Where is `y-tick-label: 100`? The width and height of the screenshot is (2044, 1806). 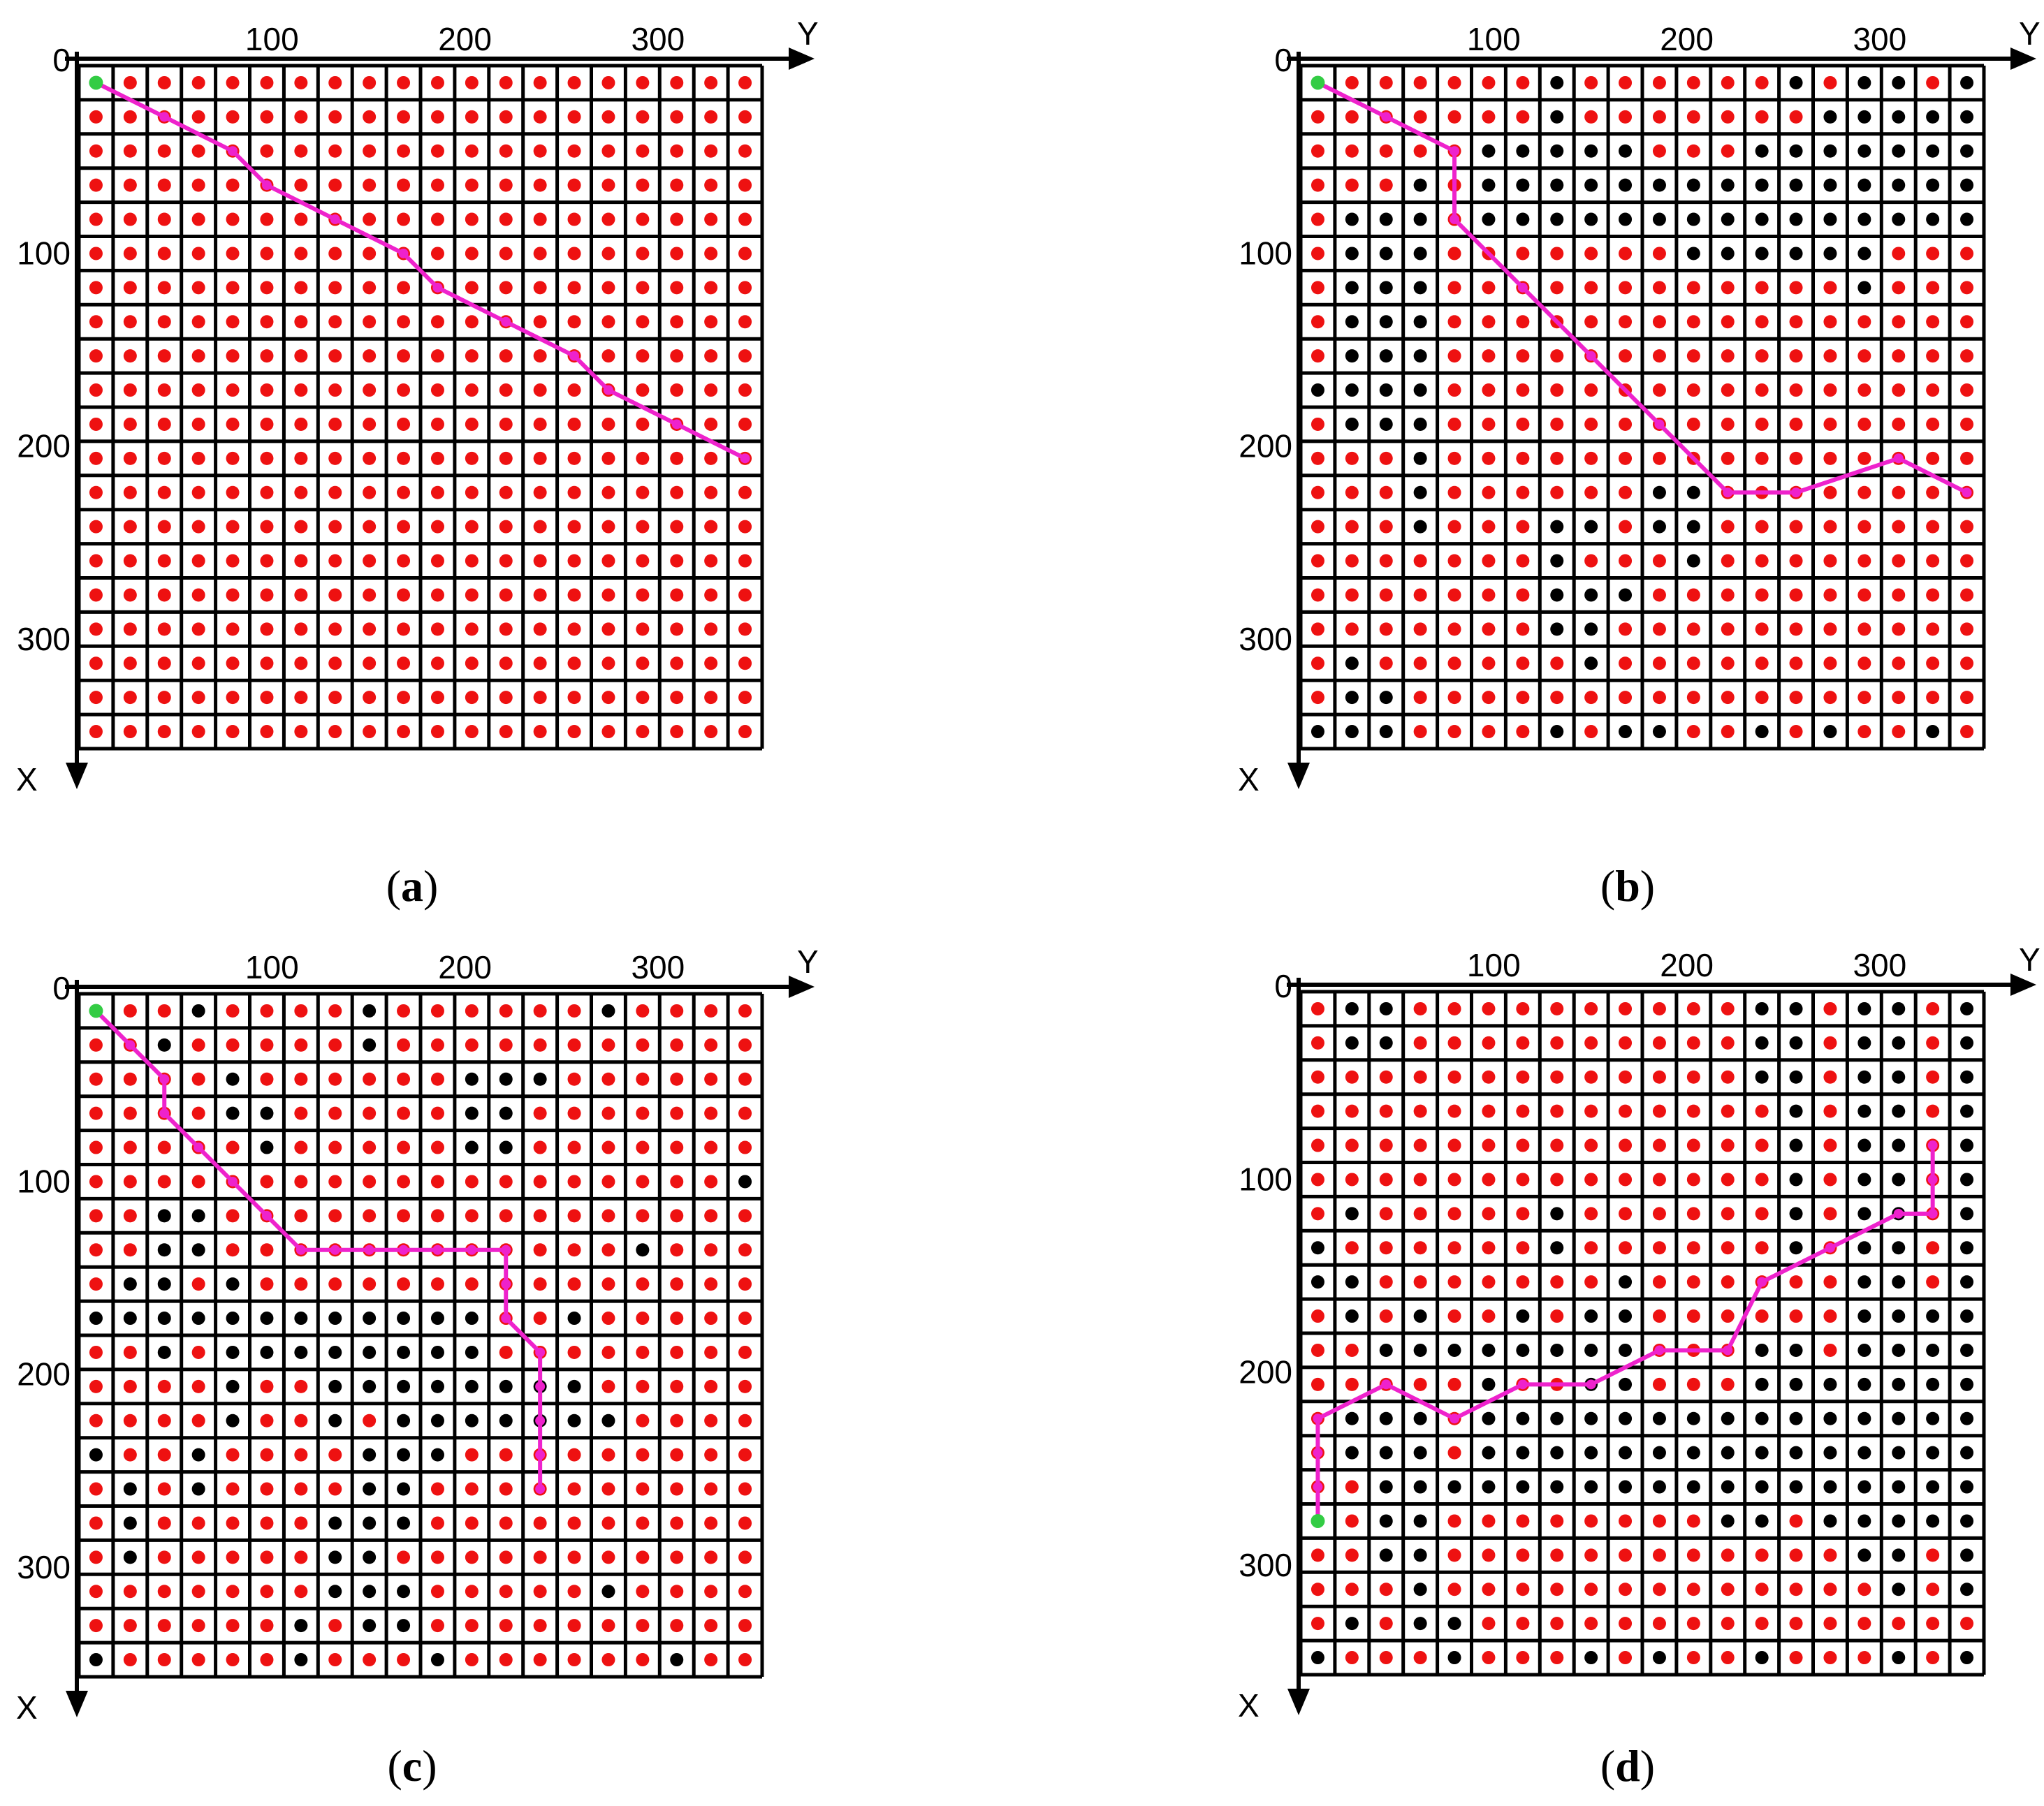 y-tick-label: 100 is located at coordinates (272, 967).